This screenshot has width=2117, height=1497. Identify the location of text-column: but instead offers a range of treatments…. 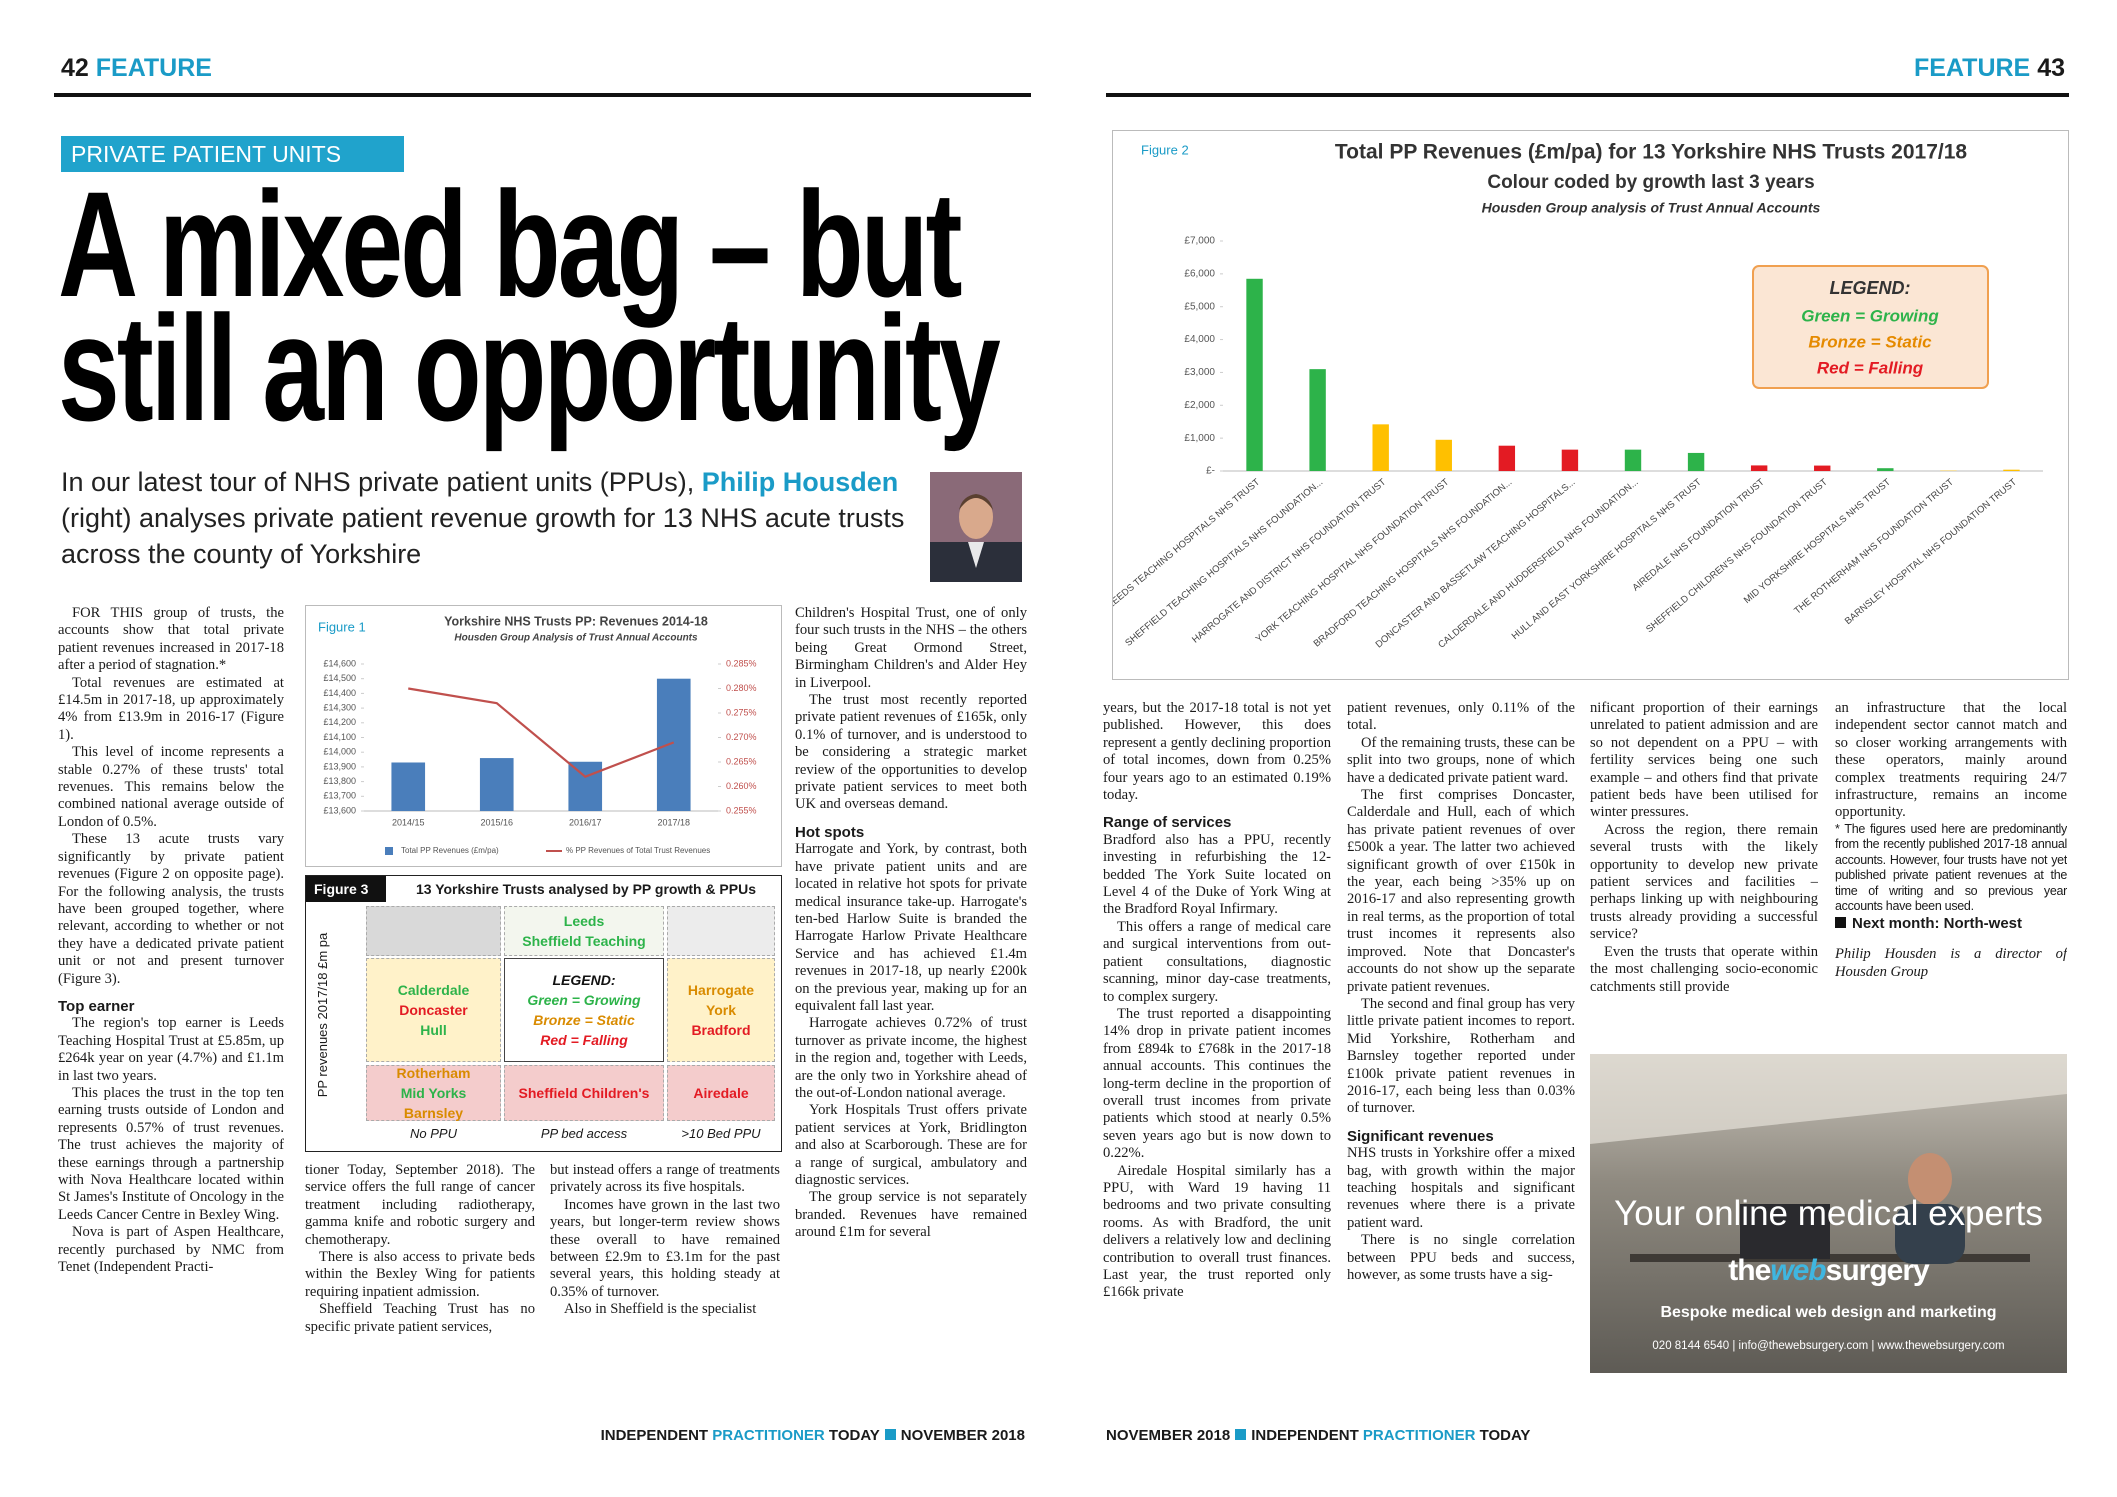
(665, 1291).